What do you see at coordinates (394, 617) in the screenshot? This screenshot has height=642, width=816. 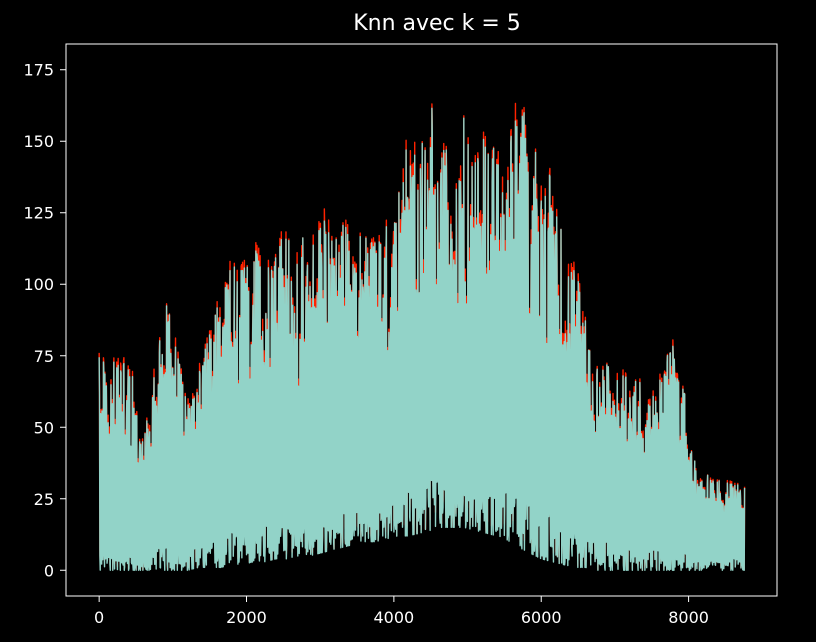 I see `x-tick-label: 4000` at bounding box center [394, 617].